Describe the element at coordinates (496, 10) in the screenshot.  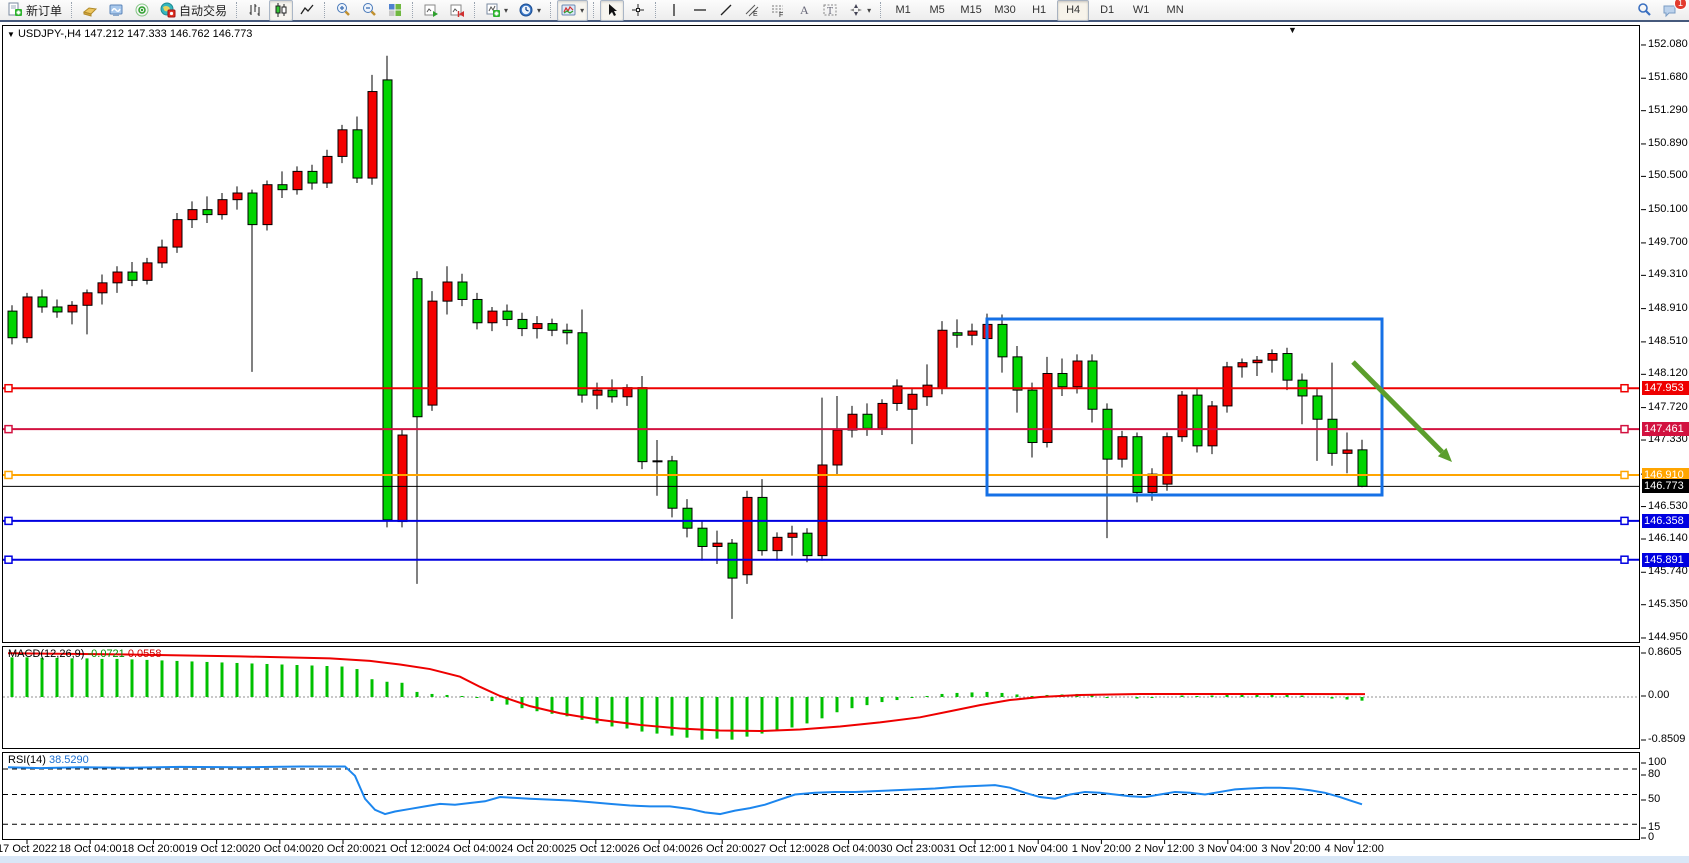
I see `new-chart-button: ▾` at that location.